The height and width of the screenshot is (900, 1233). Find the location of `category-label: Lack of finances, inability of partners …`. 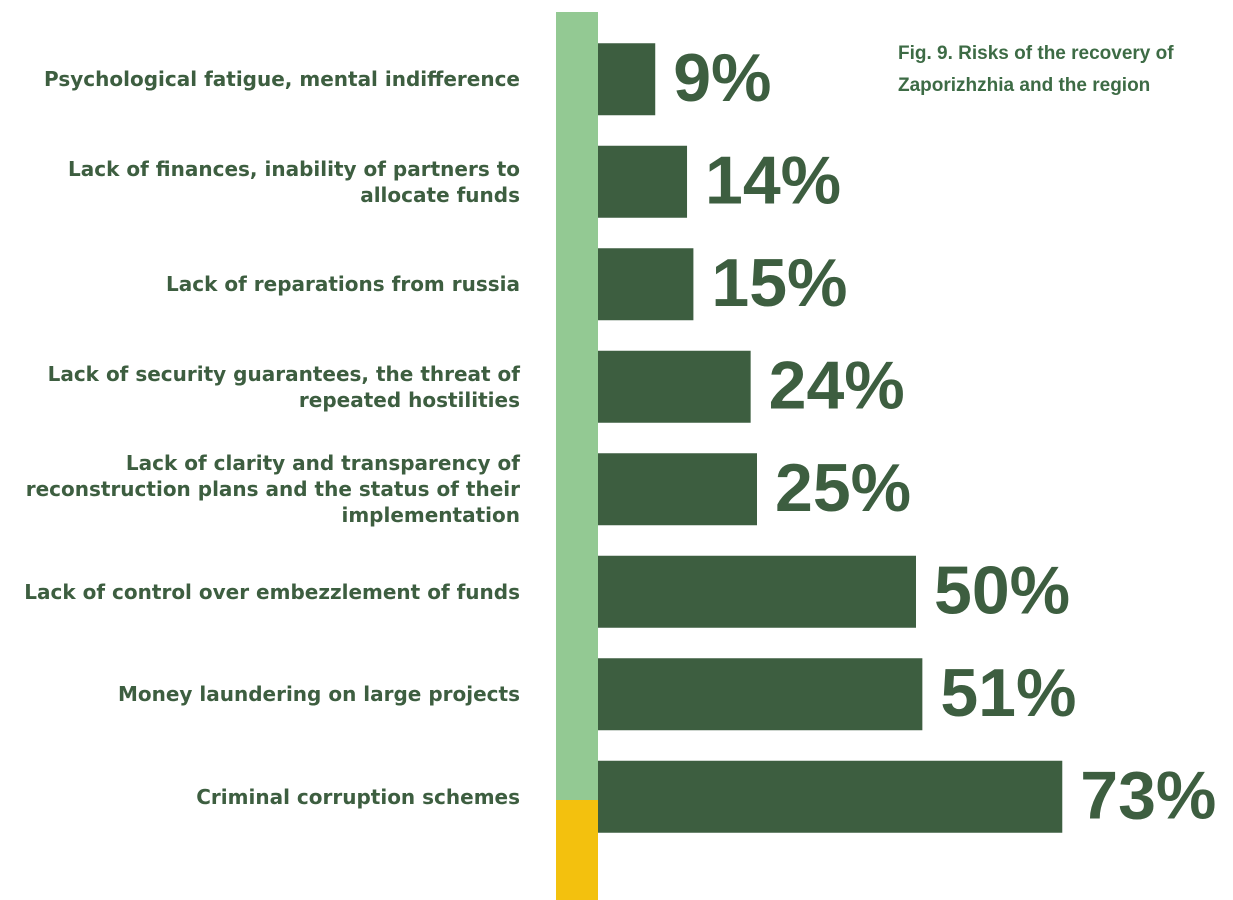

category-label: Lack of finances, inability of partners … is located at coordinates (294, 181).